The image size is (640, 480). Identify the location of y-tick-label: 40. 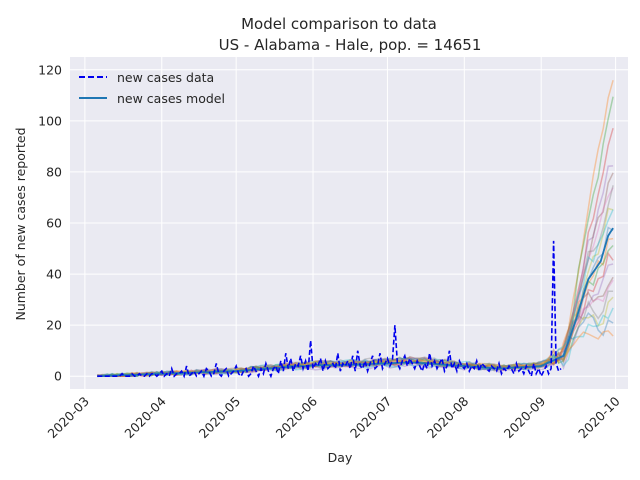
(54, 274).